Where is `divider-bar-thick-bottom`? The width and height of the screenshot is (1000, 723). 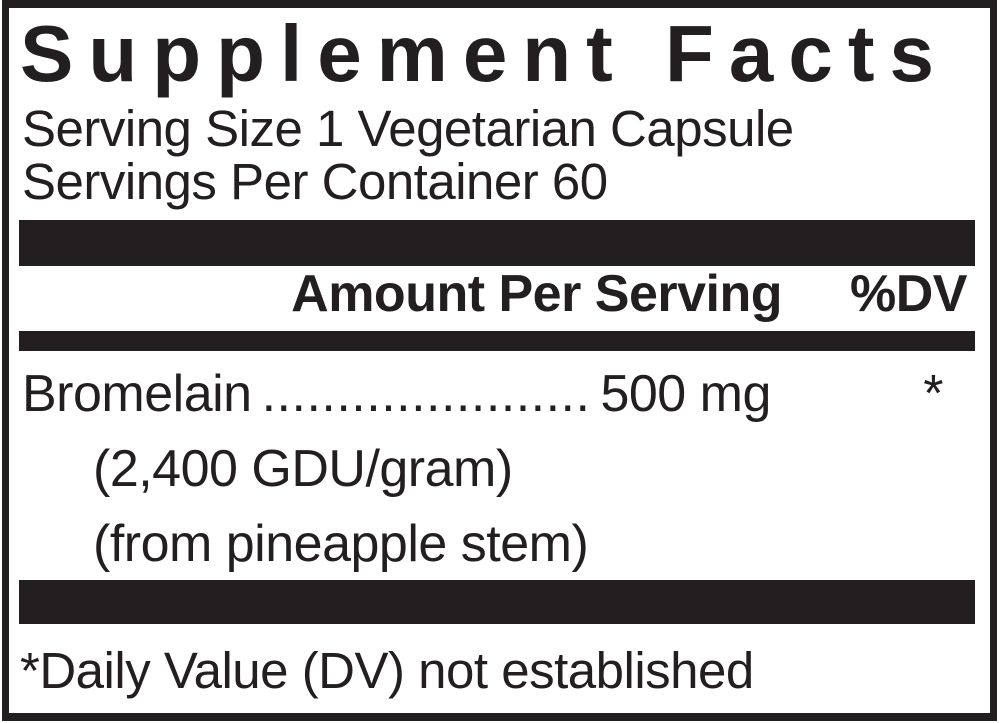
divider-bar-thick-bottom is located at coordinates (497, 602).